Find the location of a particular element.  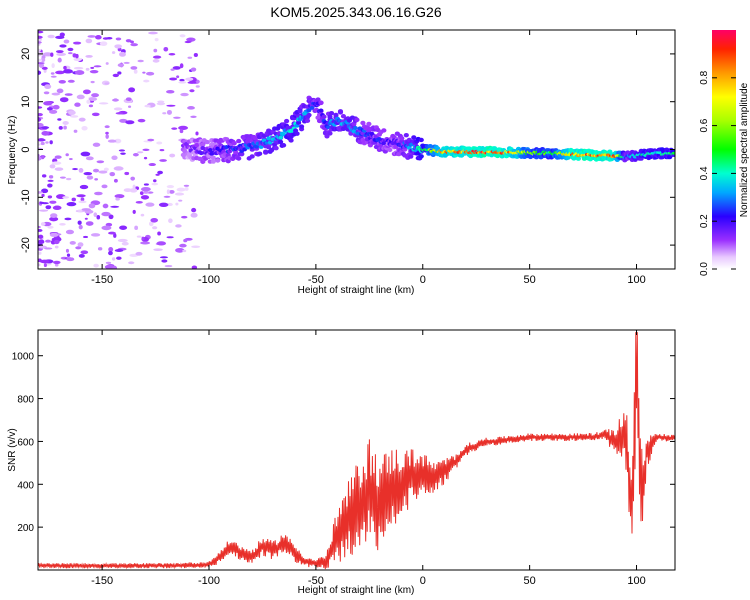

ridge-core-cell is located at coordinates (281, 137).